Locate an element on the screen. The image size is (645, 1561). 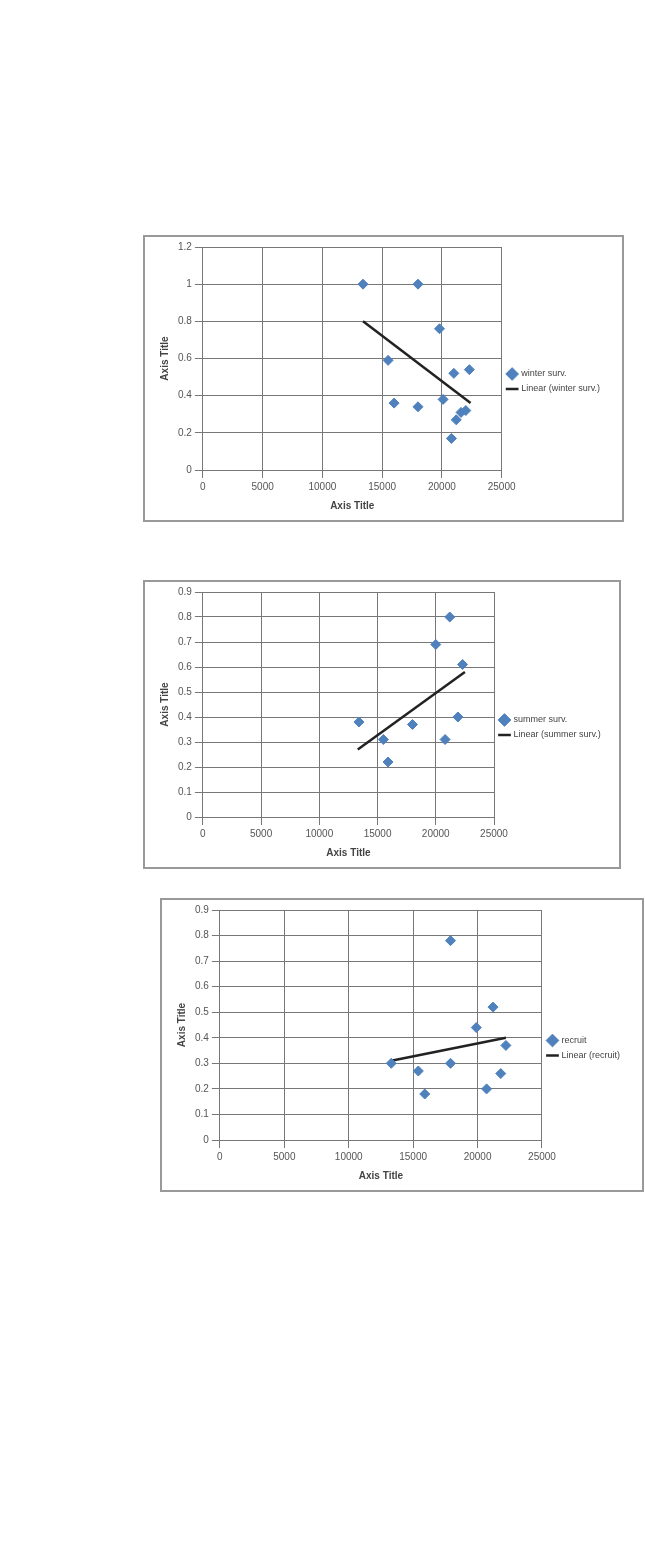
legend-label: winter surv. is located at coordinates (543, 373).